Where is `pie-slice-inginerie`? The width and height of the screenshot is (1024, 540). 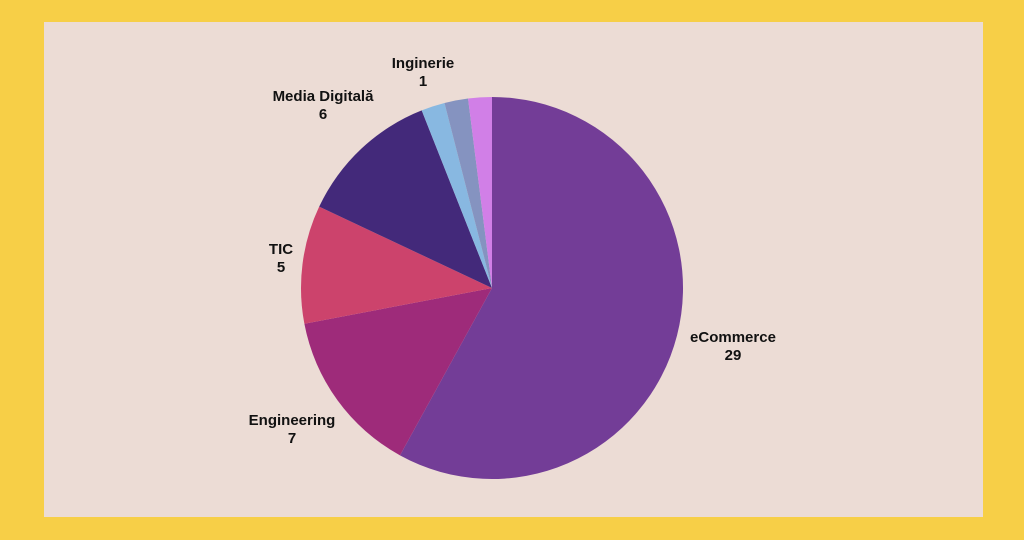 pie-slice-inginerie is located at coordinates (480, 192).